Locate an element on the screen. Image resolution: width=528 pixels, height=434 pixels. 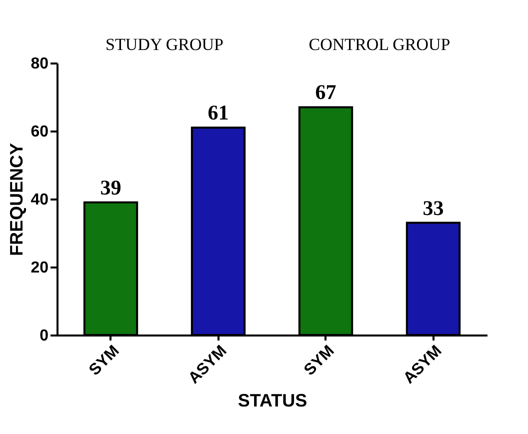
text: CONTROL GROUP is located at coordinates (379, 44).